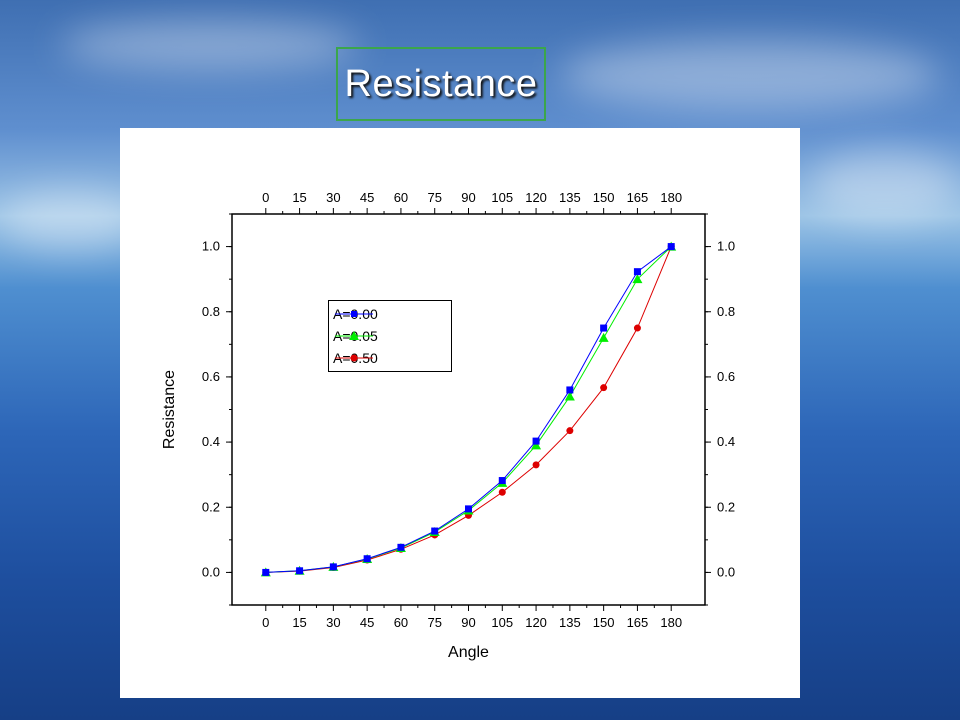 Image resolution: width=960 pixels, height=720 pixels. What do you see at coordinates (211, 311) in the screenshot?
I see `y-tick-label: 0.8` at bounding box center [211, 311].